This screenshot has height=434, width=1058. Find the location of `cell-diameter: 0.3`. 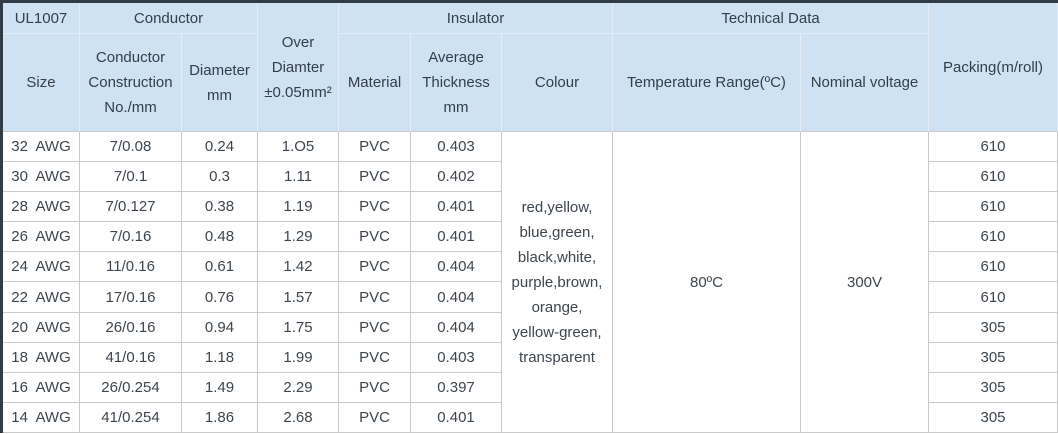

cell-diameter: 0.3 is located at coordinates (220, 177).